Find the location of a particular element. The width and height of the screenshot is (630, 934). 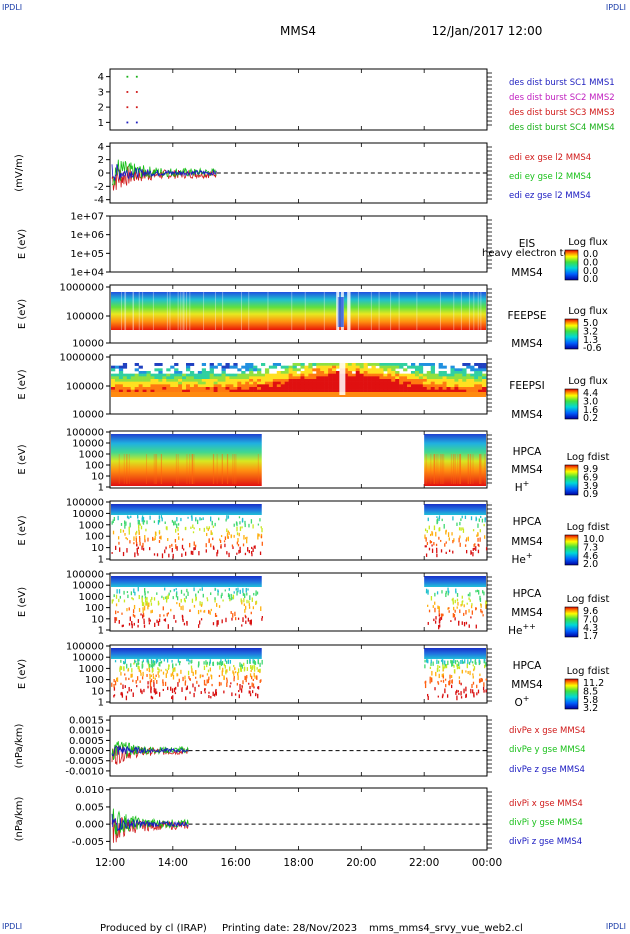

y-tick-label: 100000 is located at coordinates (85, 575).